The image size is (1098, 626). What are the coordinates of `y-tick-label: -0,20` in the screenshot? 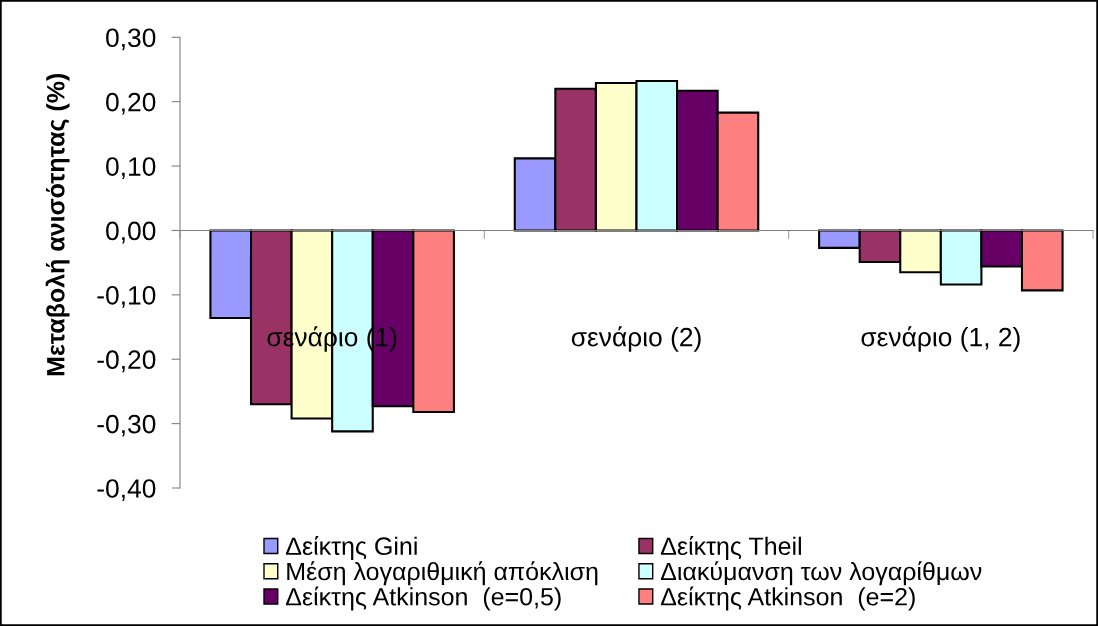 It's located at (126, 361).